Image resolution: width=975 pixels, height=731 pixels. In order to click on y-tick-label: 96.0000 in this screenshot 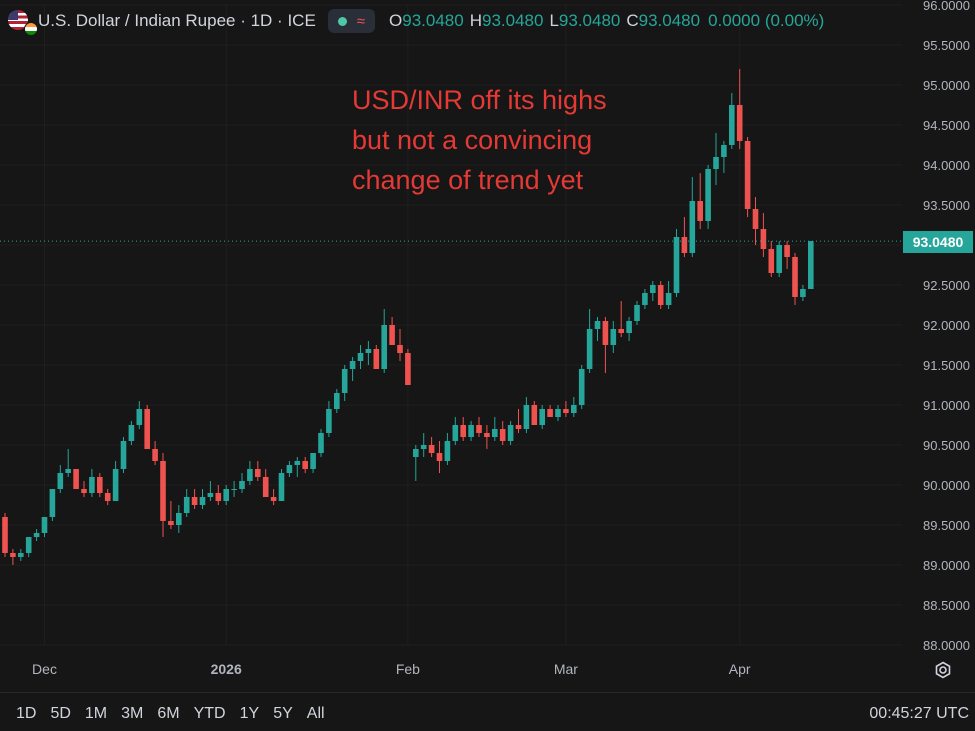, I will do `click(946, 6)`.